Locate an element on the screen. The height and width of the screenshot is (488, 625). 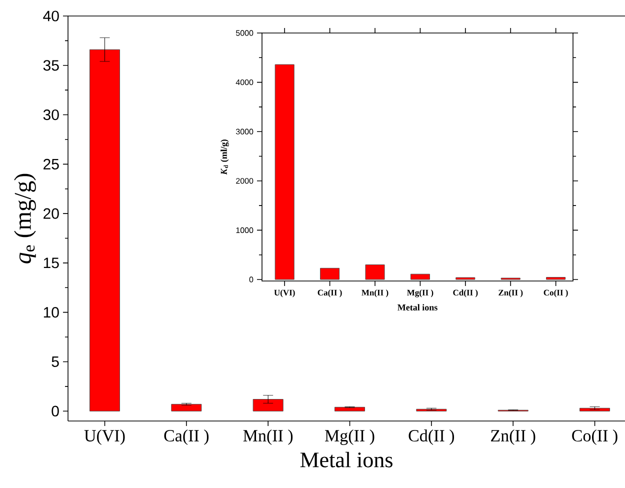
y-tick-label: 15 is located at coordinates (51, 263).